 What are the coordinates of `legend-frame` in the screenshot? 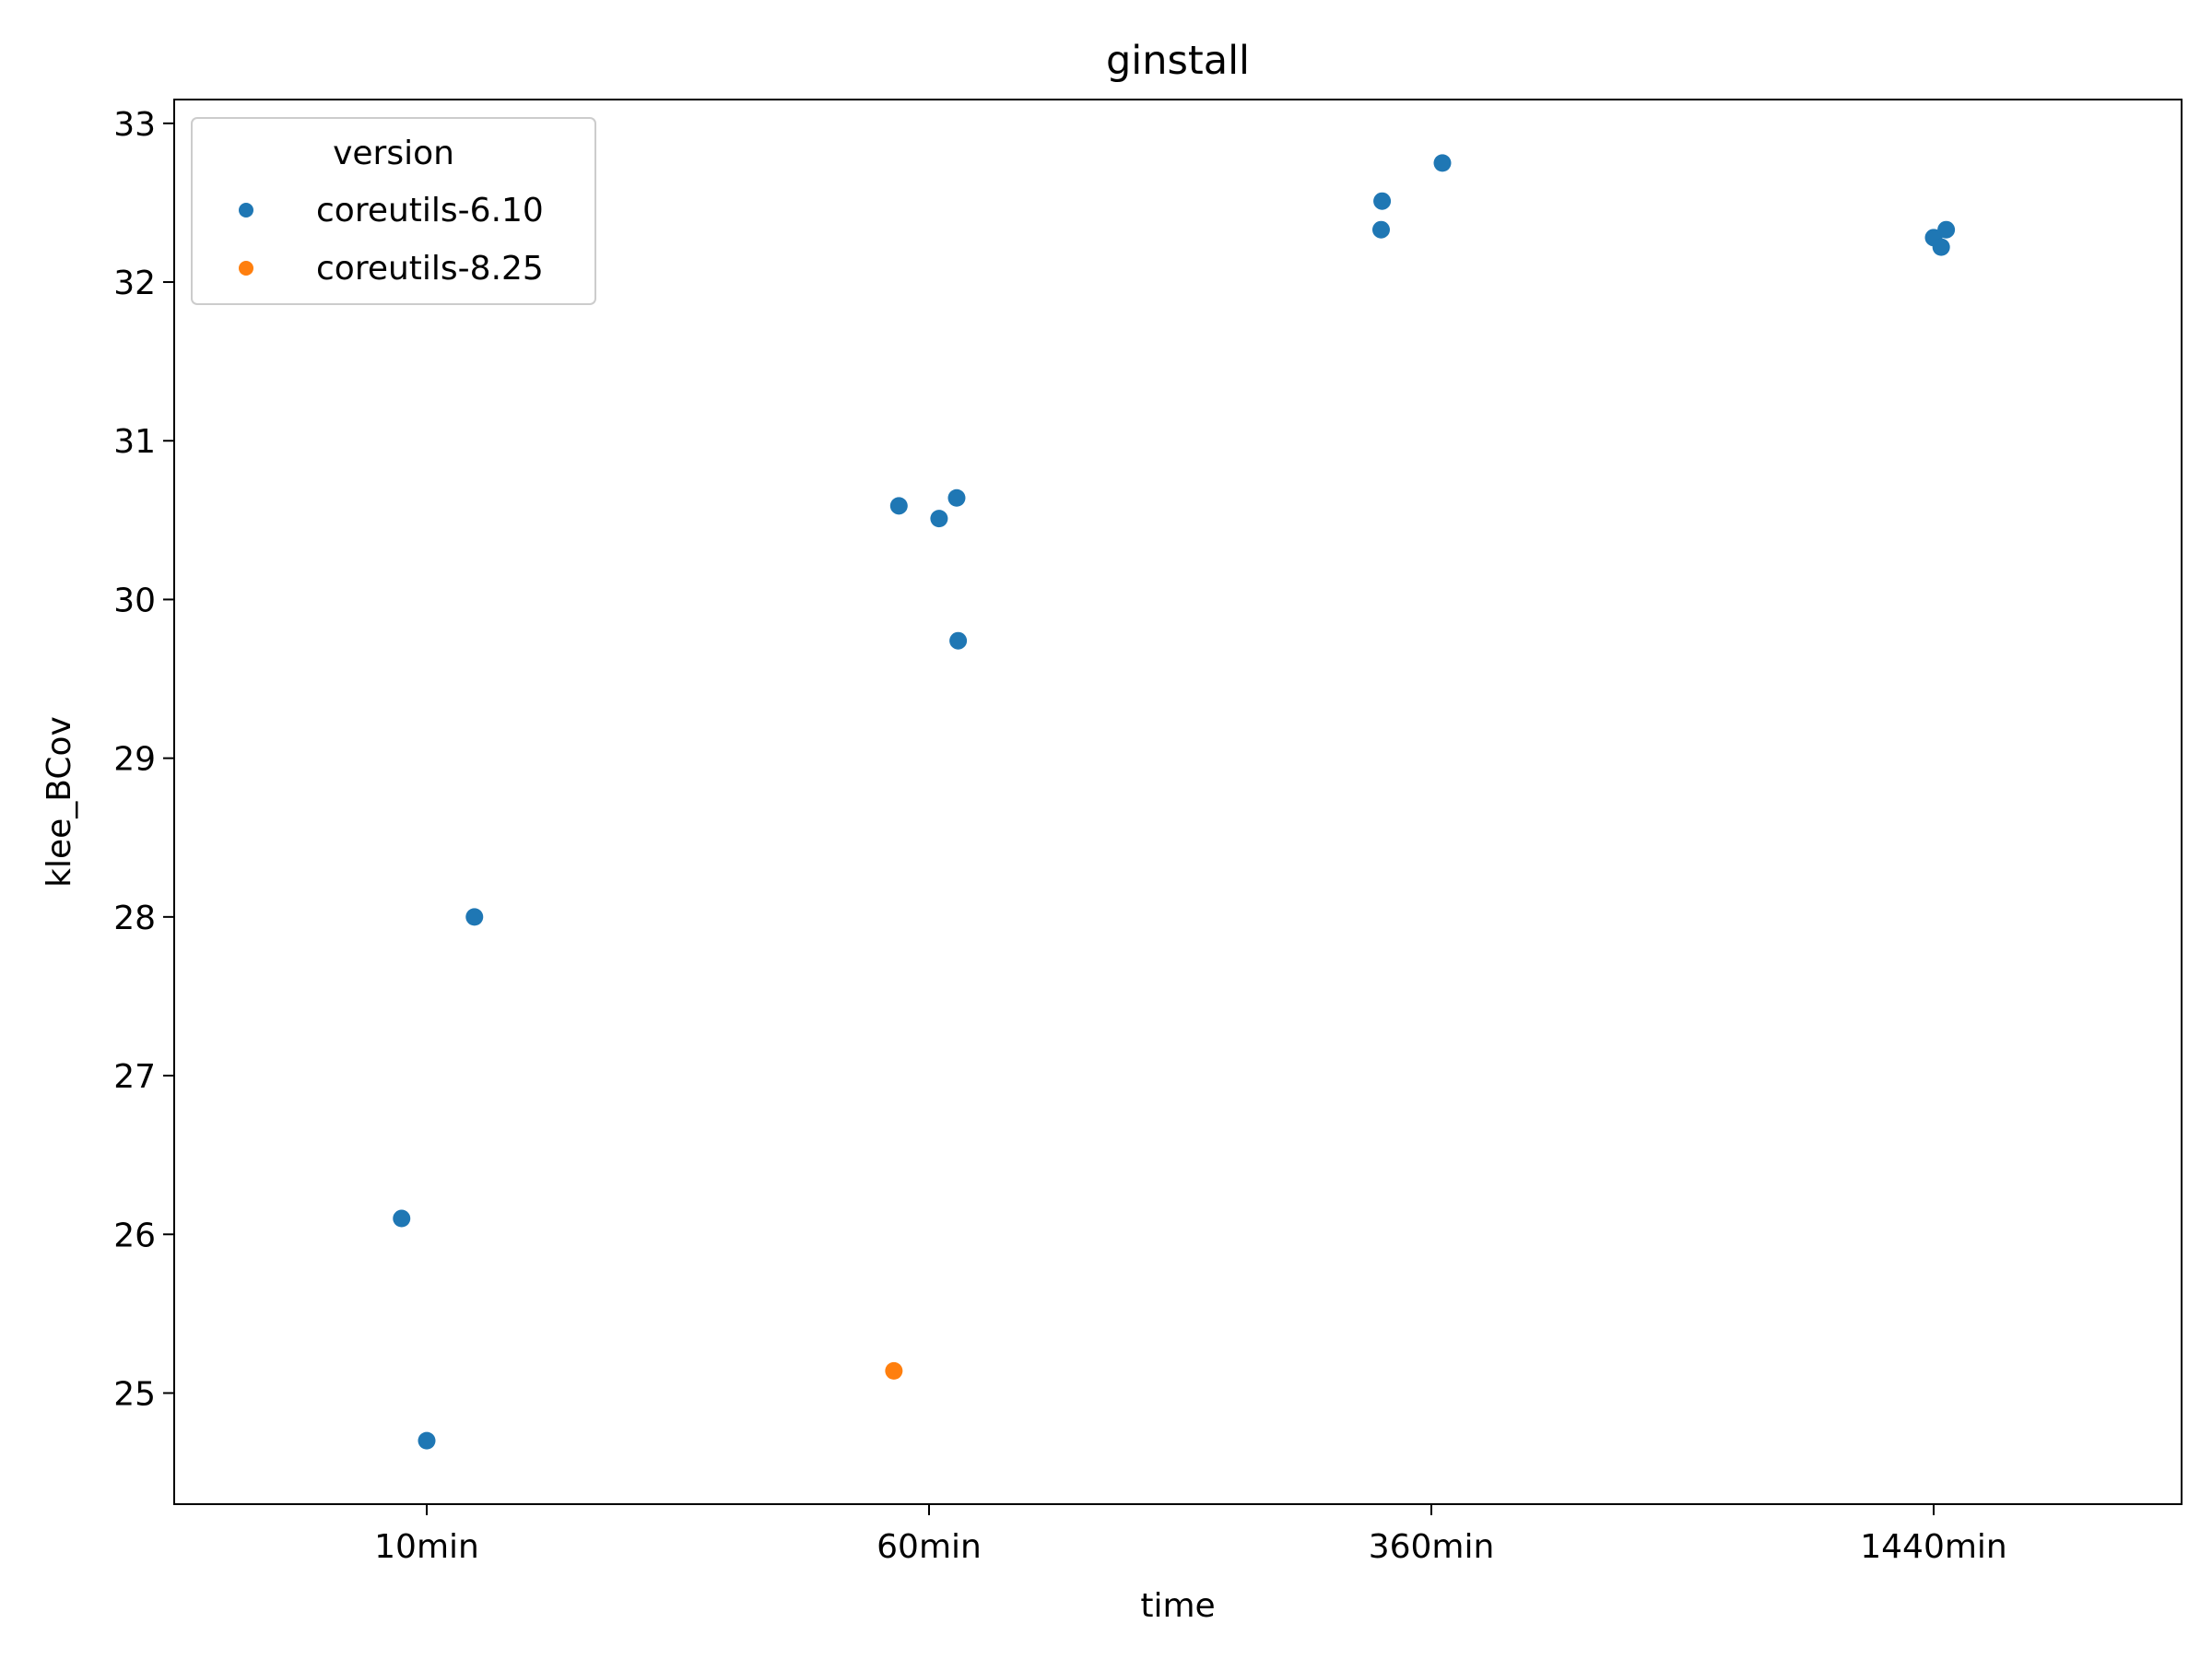 It's located at (393, 211).